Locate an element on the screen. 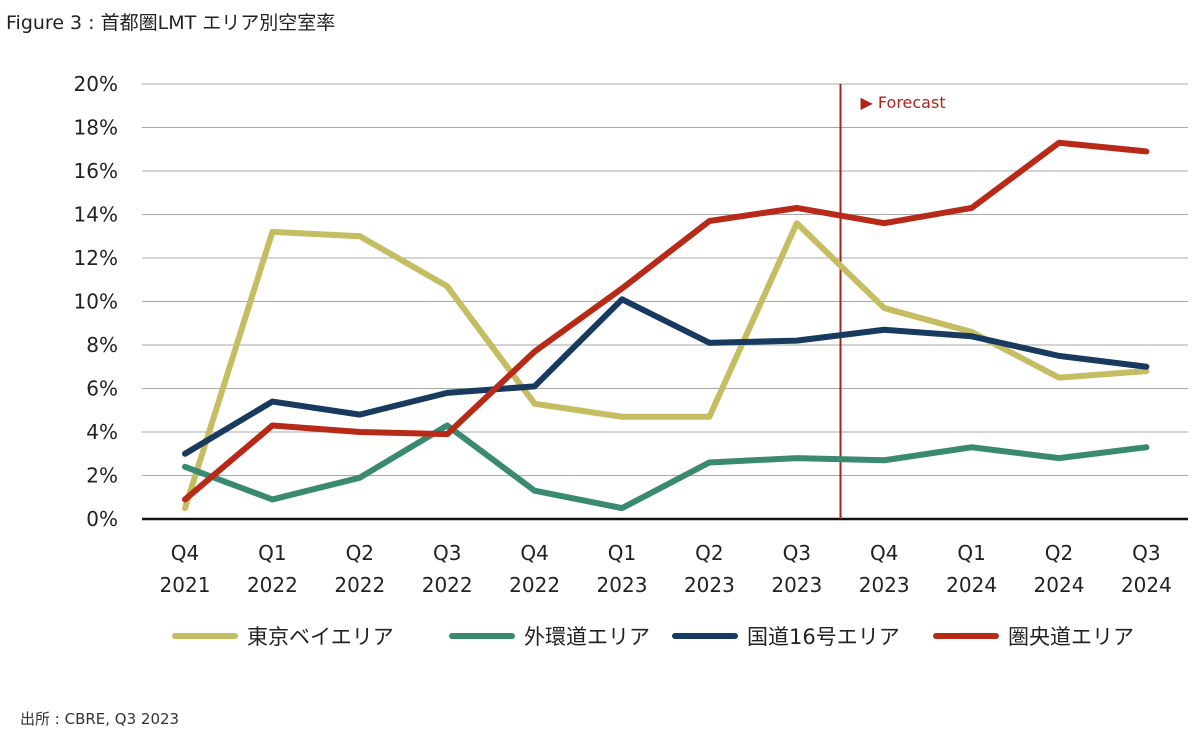  y-tick-label: 0% is located at coordinates (102, 519).